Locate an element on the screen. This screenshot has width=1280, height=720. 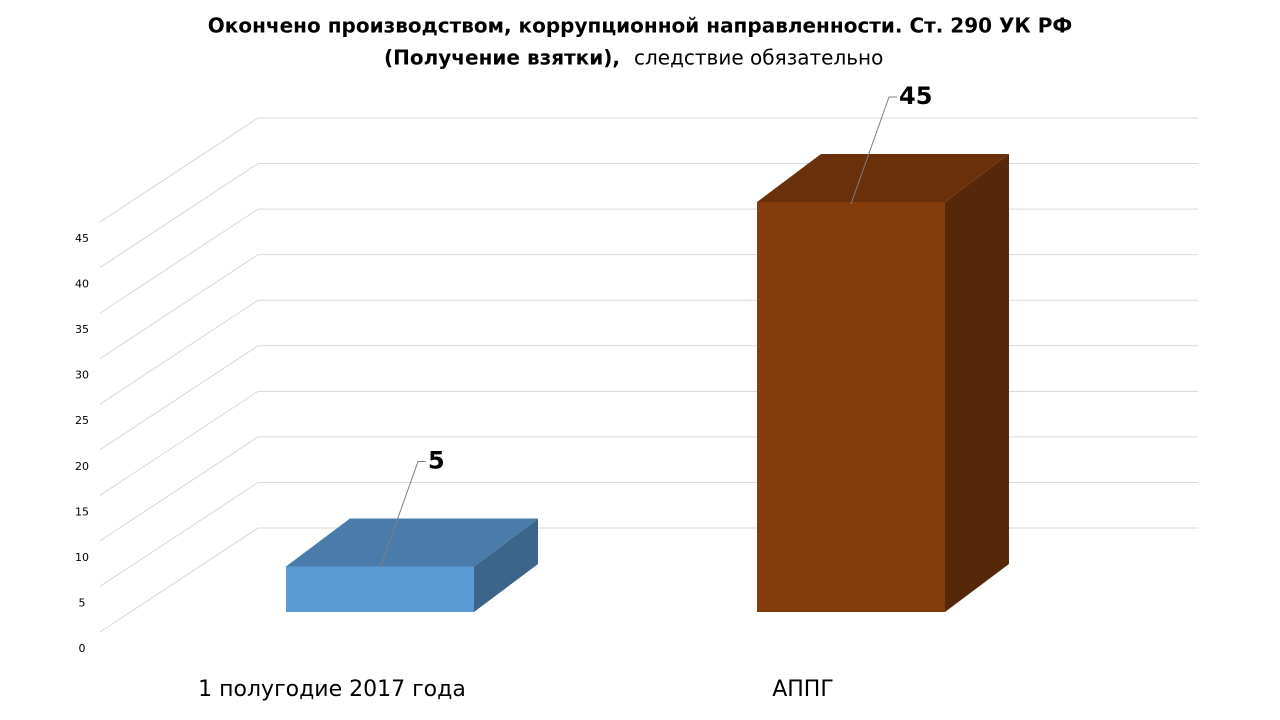
y-tick-label: 10 is located at coordinates (82, 557).